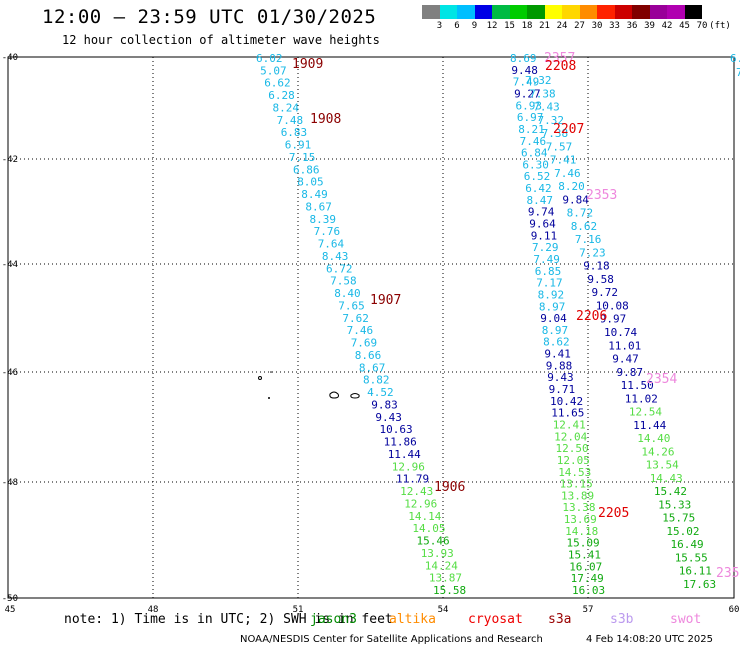 The image size is (740, 650). Describe the element at coordinates (702, 26) in the screenshot. I see `legend-label: 70` at that location.